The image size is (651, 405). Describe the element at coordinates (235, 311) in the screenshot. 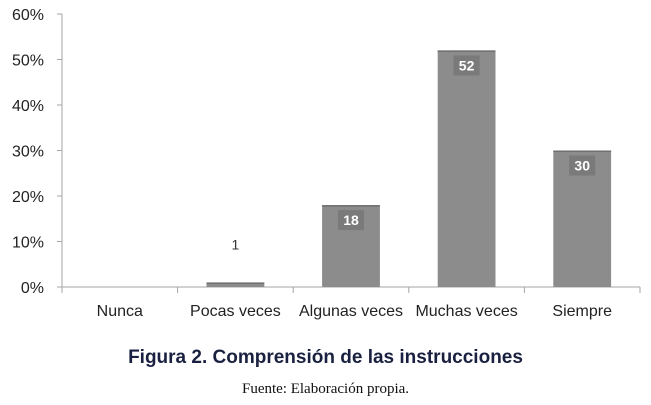

I see `x-tick-label: Pocas veces` at that location.